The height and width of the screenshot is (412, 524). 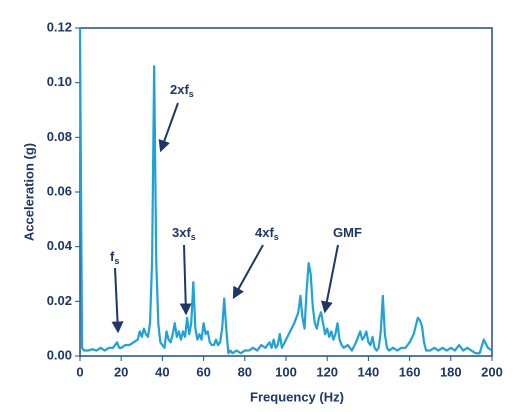 I want to click on x-tick-label: 140, so click(x=369, y=371).